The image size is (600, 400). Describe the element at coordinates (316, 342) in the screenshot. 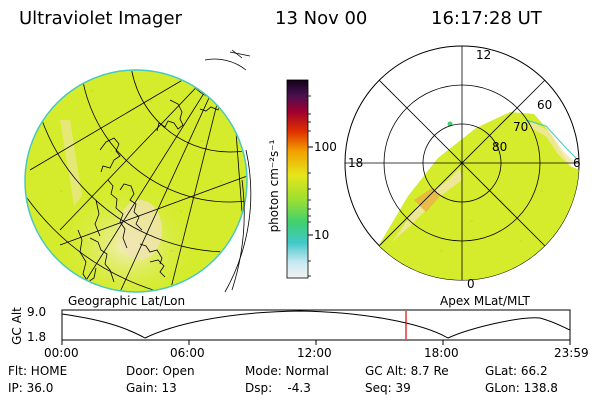

I see `orbit-x-ticks` at that location.